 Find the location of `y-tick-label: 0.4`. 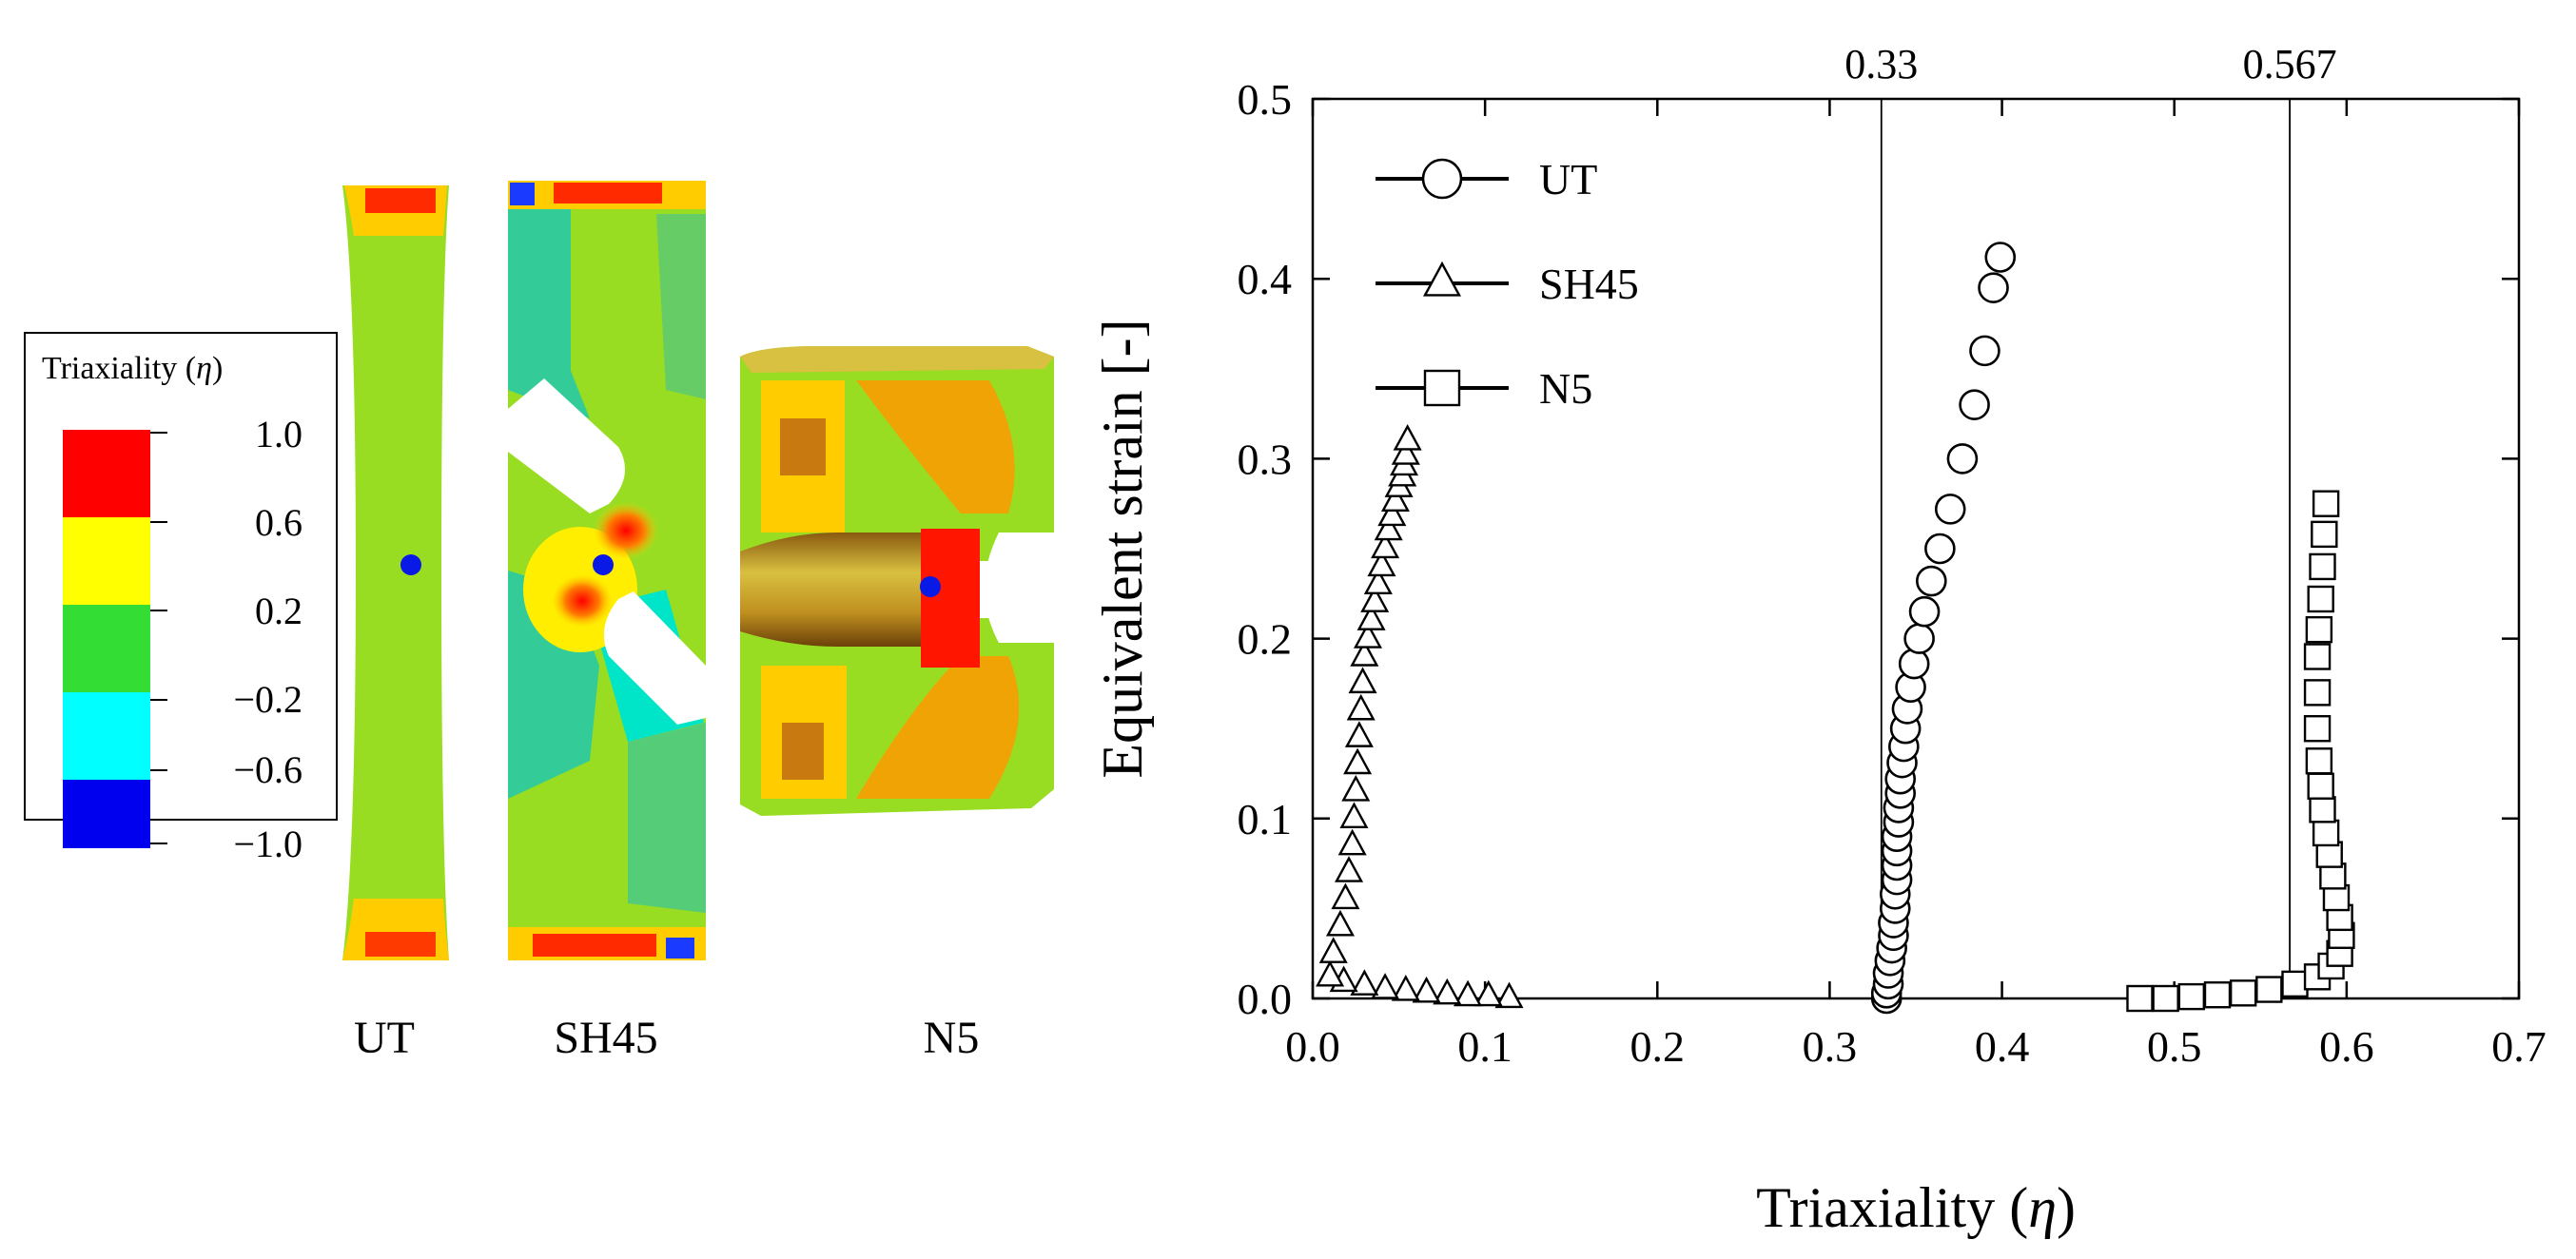

y-tick-label: 0.4 is located at coordinates (1265, 279).